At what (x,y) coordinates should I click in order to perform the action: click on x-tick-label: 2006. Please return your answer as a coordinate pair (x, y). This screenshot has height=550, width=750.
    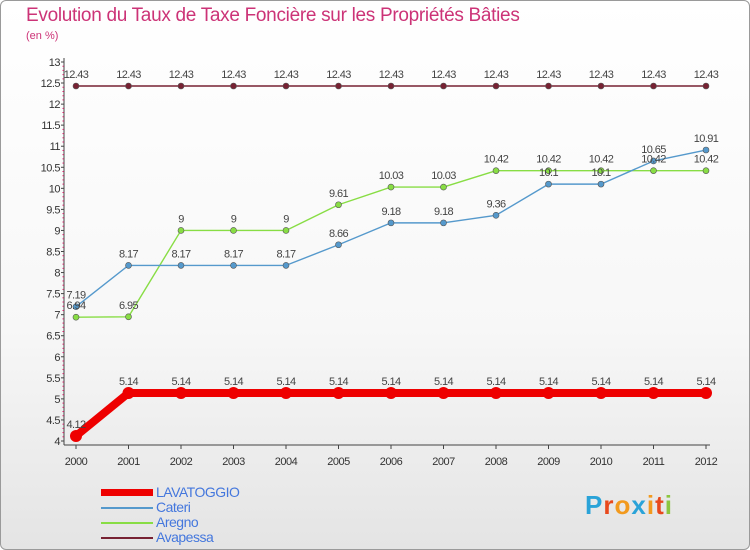
    Looking at the image, I should click on (391, 462).